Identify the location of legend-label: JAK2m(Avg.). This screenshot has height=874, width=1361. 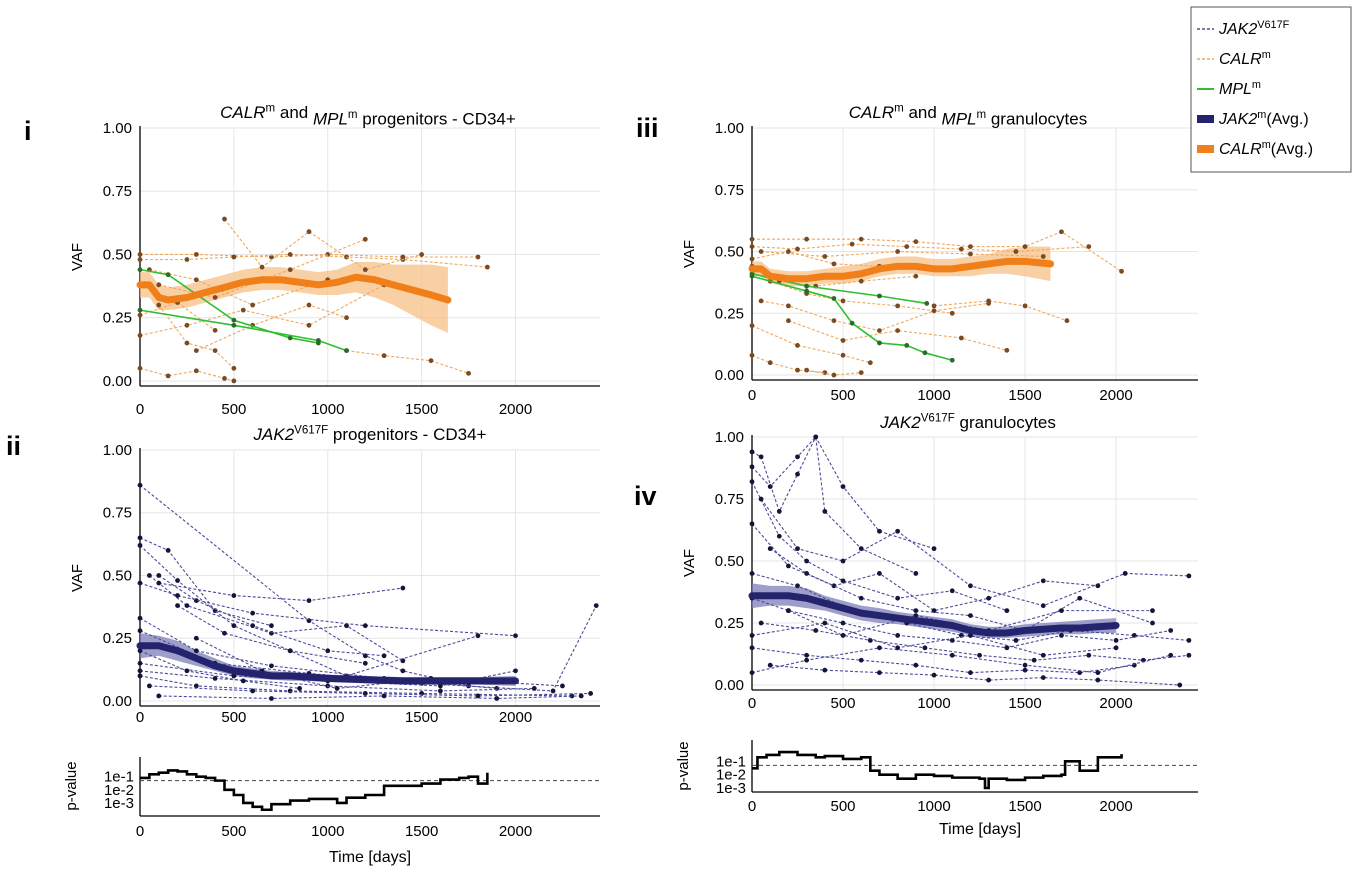
(1263, 118).